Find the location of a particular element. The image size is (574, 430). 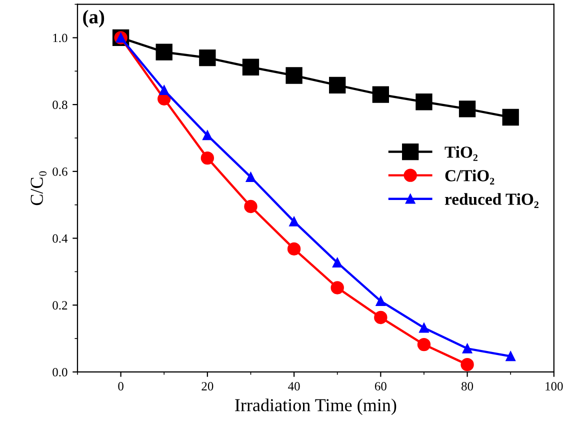

legend-label: TiO₂ is located at coordinates (461, 153).